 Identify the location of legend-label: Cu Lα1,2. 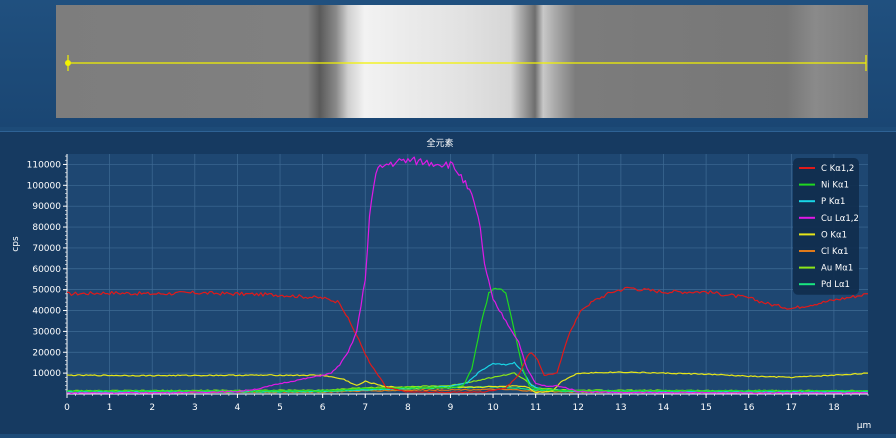
(840, 219).